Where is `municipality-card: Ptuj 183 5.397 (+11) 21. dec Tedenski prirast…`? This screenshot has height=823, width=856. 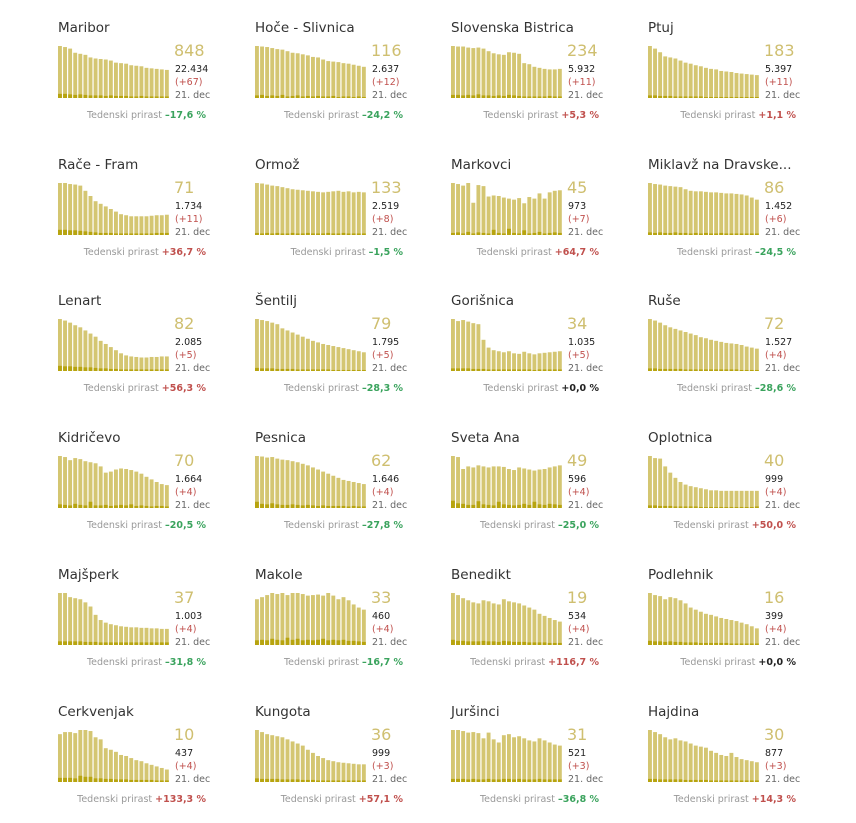
municipality-card: Ptuj 183 5.397 (+11) 21. dec Tedenski prirast… is located at coordinates (743, 79).